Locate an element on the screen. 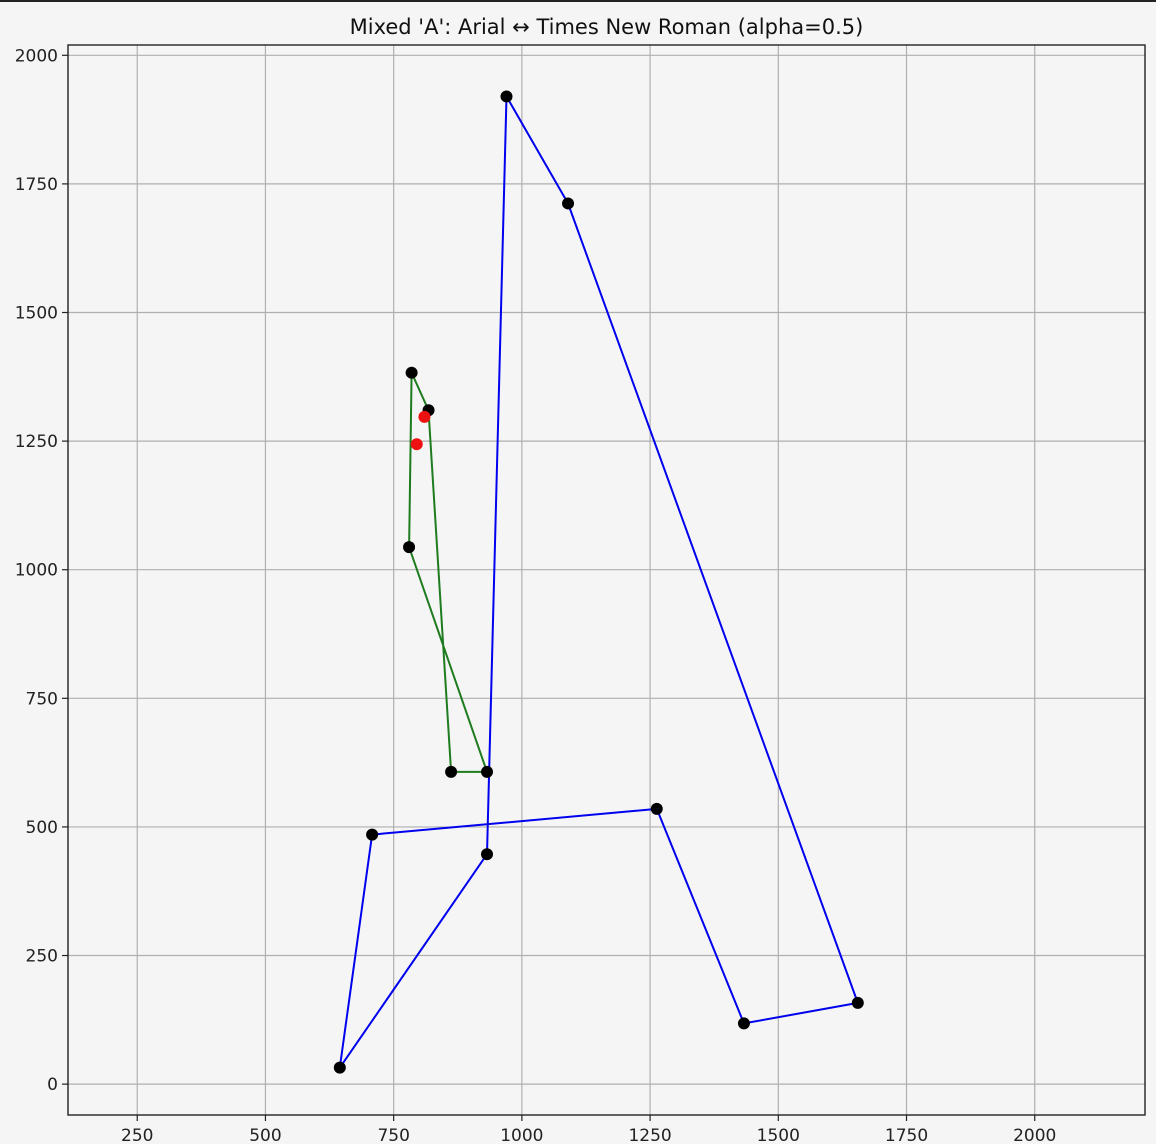 The image size is (1156, 1144). y-axis: 0 250 500 750 1000 1250 1500 1750 2000 is located at coordinates (41, 570).